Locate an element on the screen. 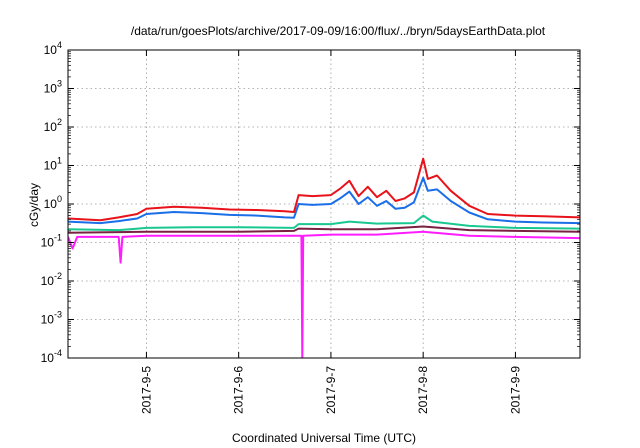 The width and height of the screenshot is (640, 448). y-tick-label: 10⁰ is located at coordinates (53, 202).